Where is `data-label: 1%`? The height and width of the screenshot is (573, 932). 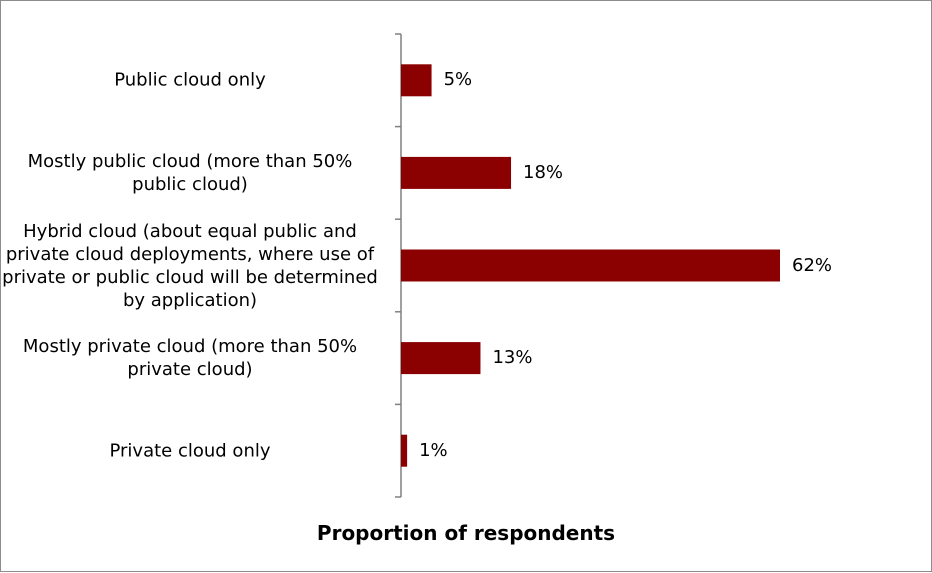
data-label: 1% is located at coordinates (433, 450).